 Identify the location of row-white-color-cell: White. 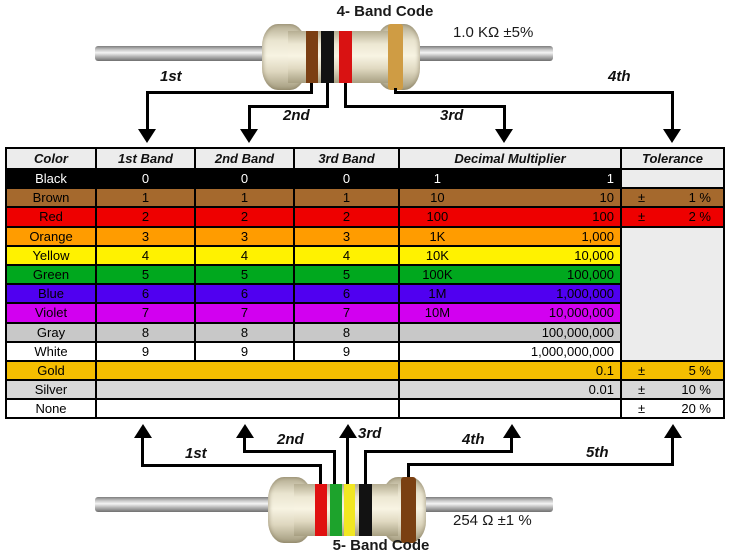
(51, 351).